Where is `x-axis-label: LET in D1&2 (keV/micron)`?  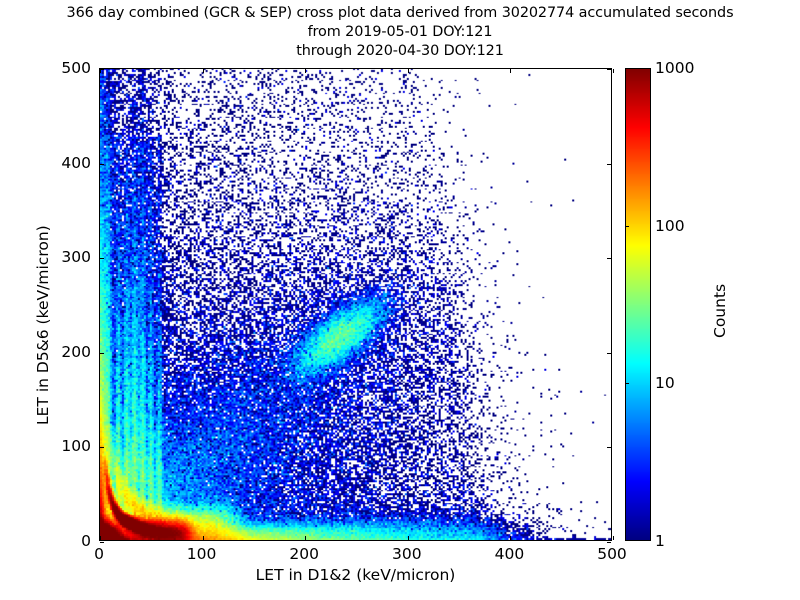
x-axis-label: LET in D1&2 (keV/micron) is located at coordinates (355, 575).